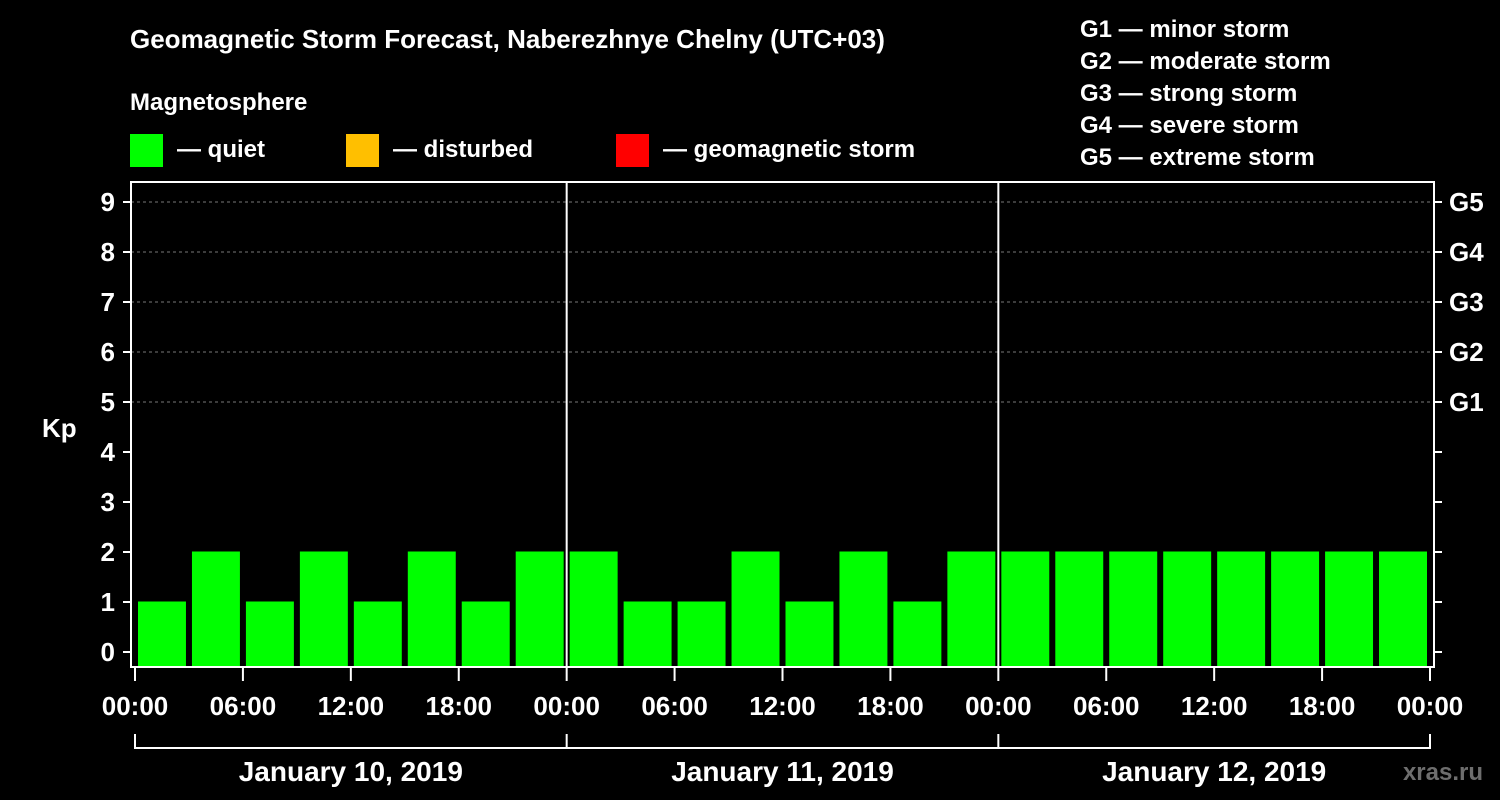 The height and width of the screenshot is (800, 1500). Describe the element at coordinates (108, 302) in the screenshot. I see `y-tick-label-7: 7` at that location.